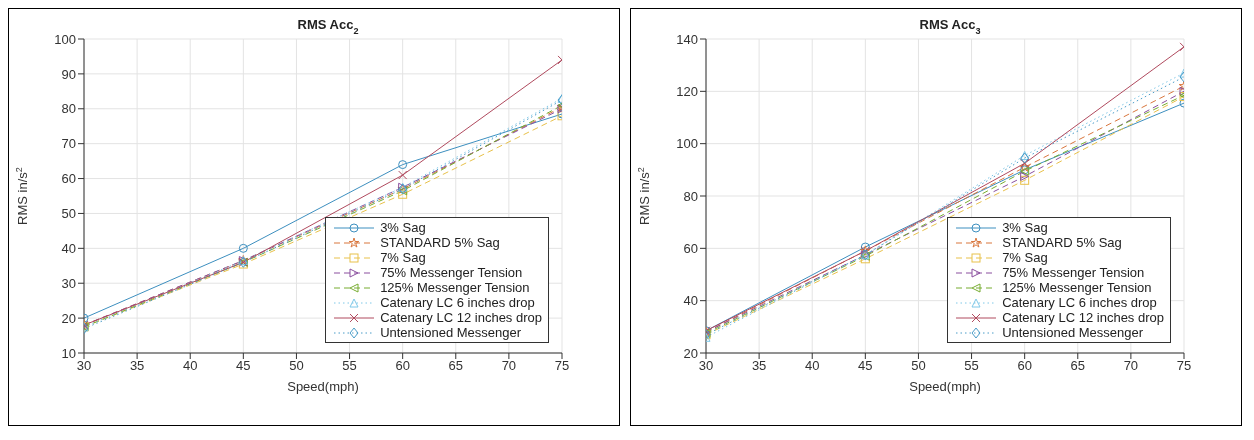  I want to click on y-tick-label: 30, so click(68, 283).